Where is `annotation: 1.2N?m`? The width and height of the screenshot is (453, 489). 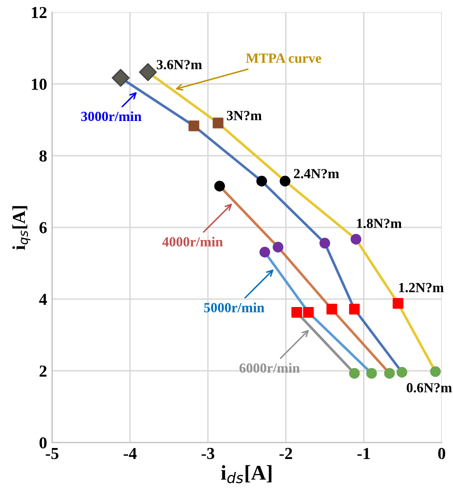 annotation: 1.2N?m is located at coordinates (421, 287).